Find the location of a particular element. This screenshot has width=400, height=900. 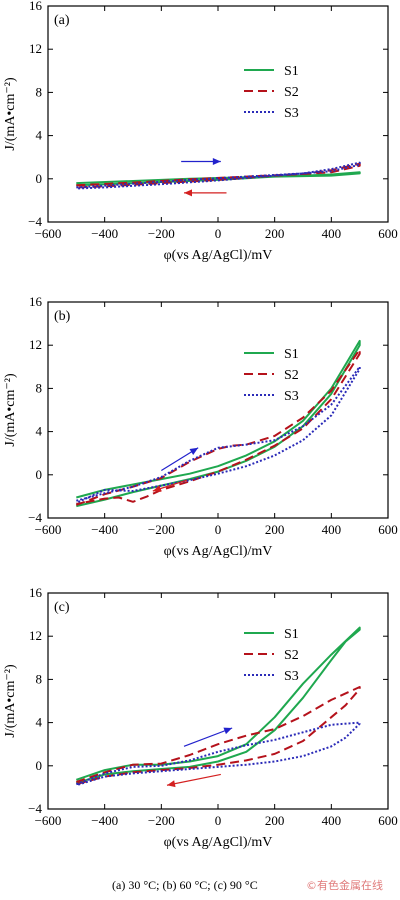

panel-label: (b) is located at coordinates (62, 316).